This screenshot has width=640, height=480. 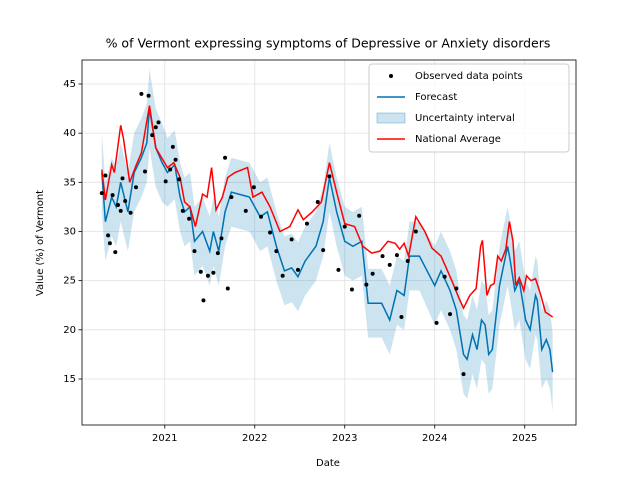 I want to click on x-tick-label: 2025, so click(x=524, y=438).